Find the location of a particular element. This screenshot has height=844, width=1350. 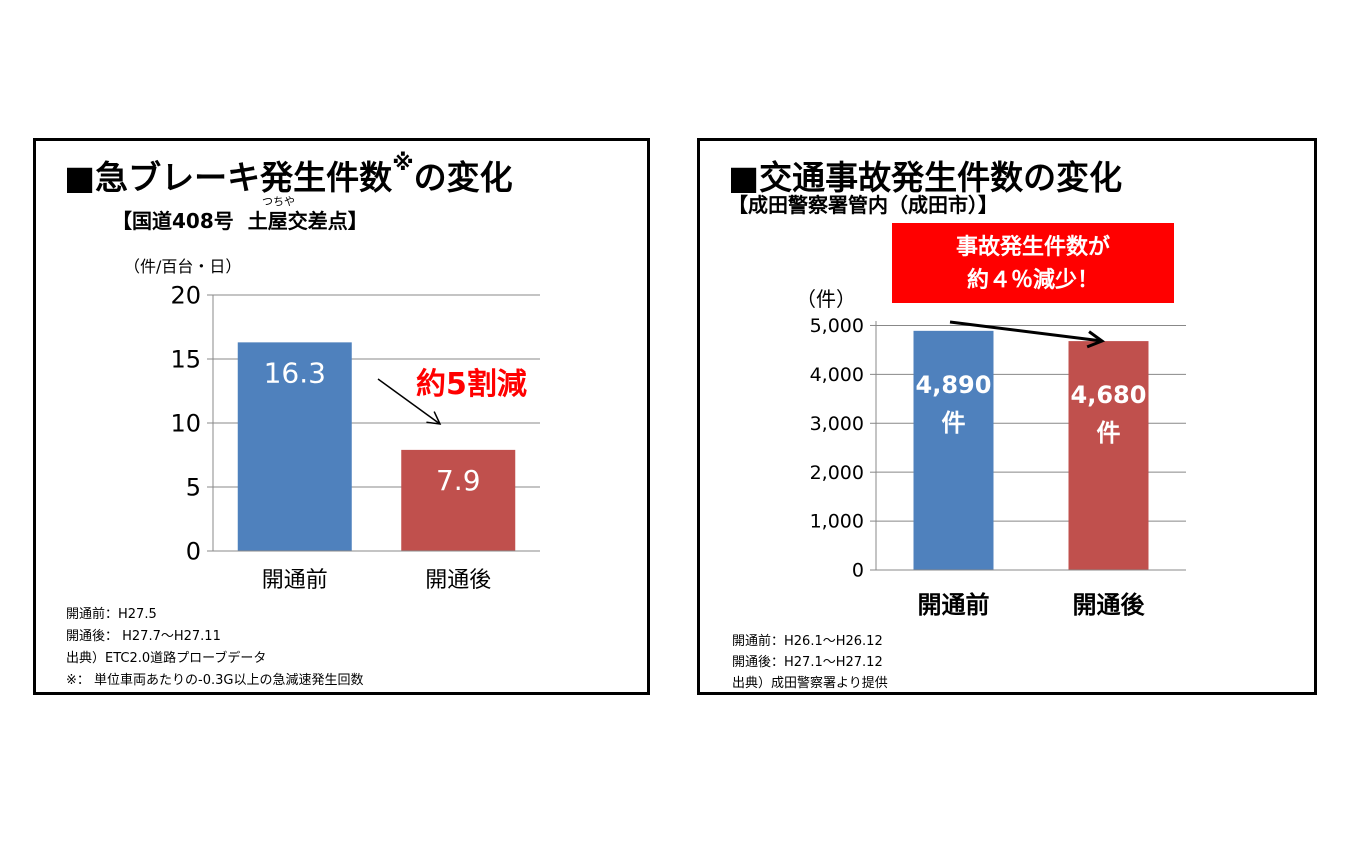

left-title-mark: ※ is located at coordinates (403, 163).